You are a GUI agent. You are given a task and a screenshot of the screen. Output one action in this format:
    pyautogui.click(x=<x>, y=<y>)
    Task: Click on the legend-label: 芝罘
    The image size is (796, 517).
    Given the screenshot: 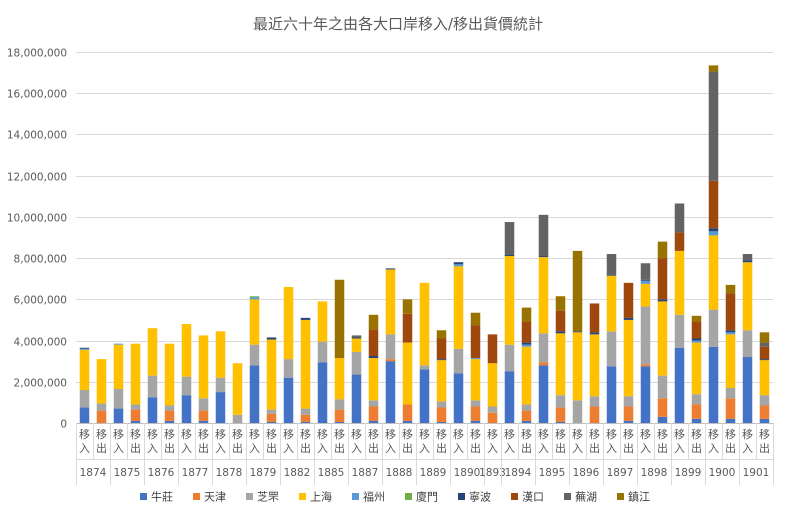 What is the action you would take?
    pyautogui.click(x=268, y=497)
    